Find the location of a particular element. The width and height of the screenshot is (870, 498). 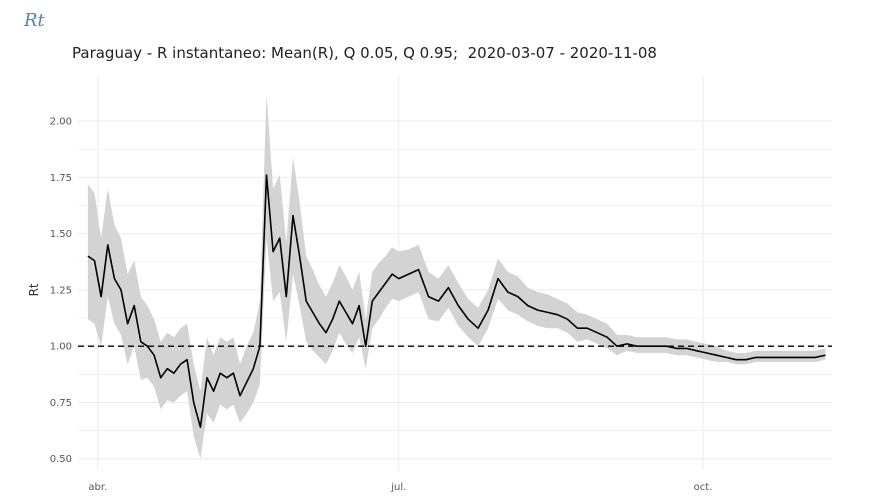

x-tick-label: oct. is located at coordinates (703, 487).